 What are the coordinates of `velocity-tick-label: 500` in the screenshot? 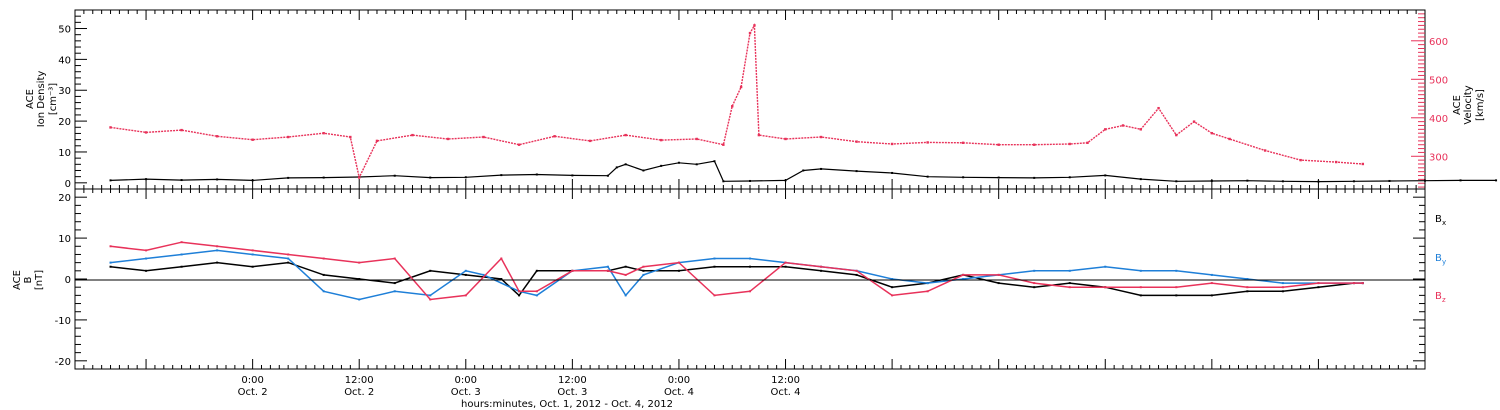 It's located at (1438, 80).